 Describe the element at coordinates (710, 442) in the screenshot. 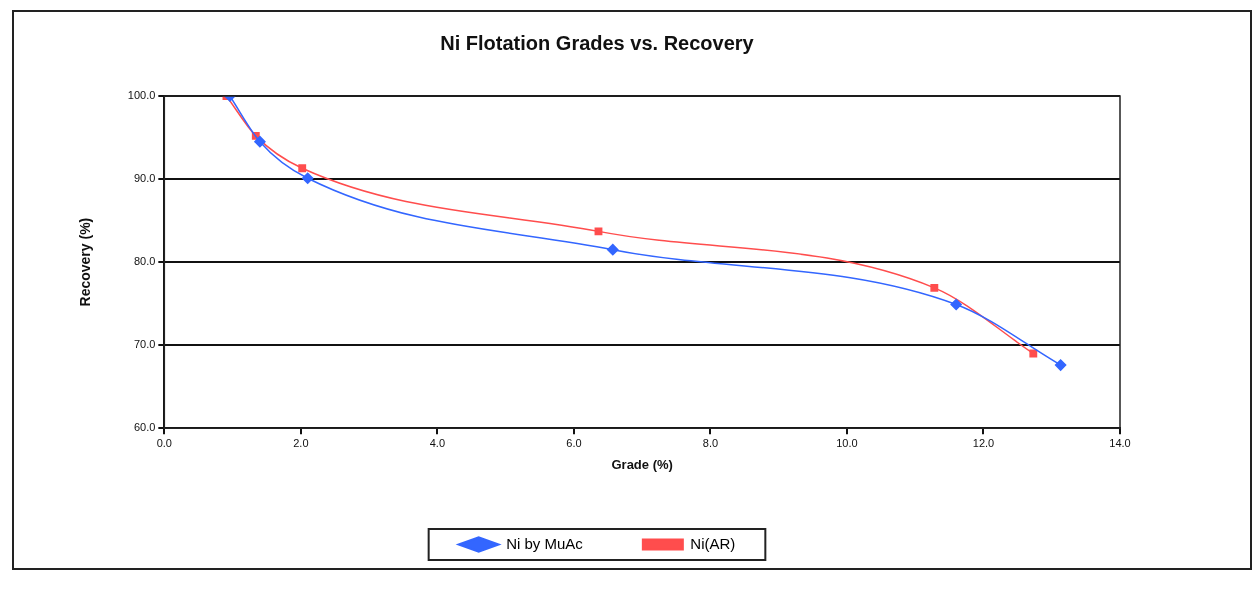

I see `x-tick-label: 8.0` at that location.